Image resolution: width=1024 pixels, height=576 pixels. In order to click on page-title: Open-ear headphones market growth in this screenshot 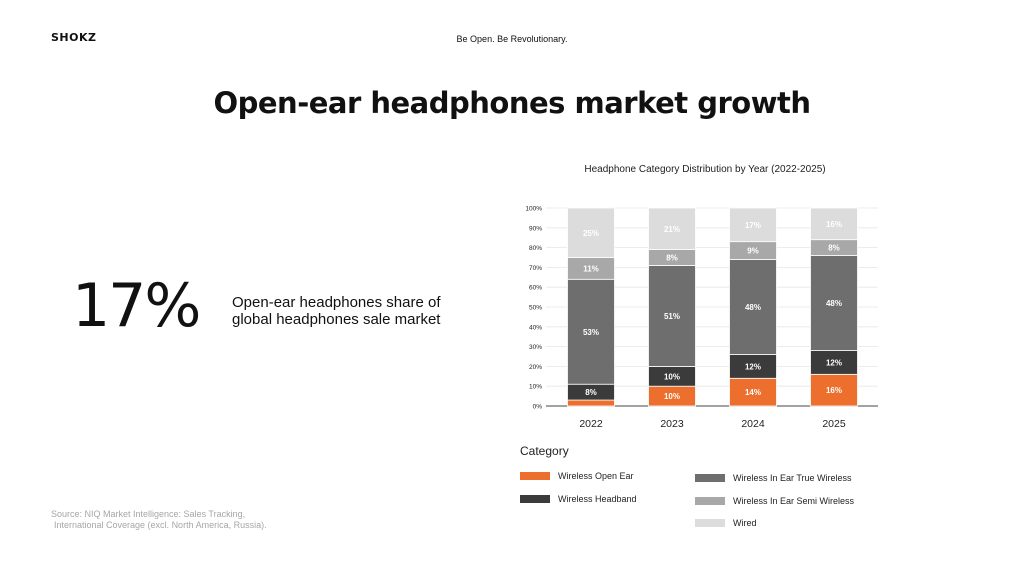, I will do `click(512, 103)`.